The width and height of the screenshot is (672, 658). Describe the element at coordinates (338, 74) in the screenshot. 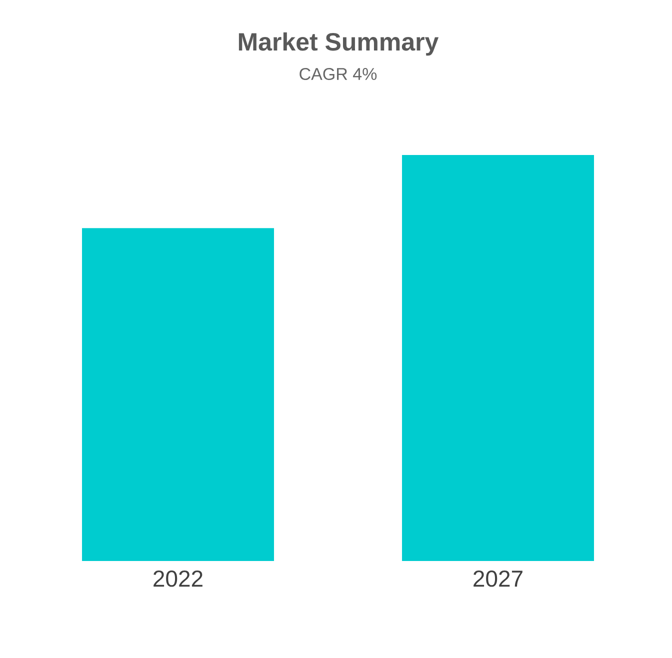

I see `chart-subtitle: CAGR 4%` at that location.